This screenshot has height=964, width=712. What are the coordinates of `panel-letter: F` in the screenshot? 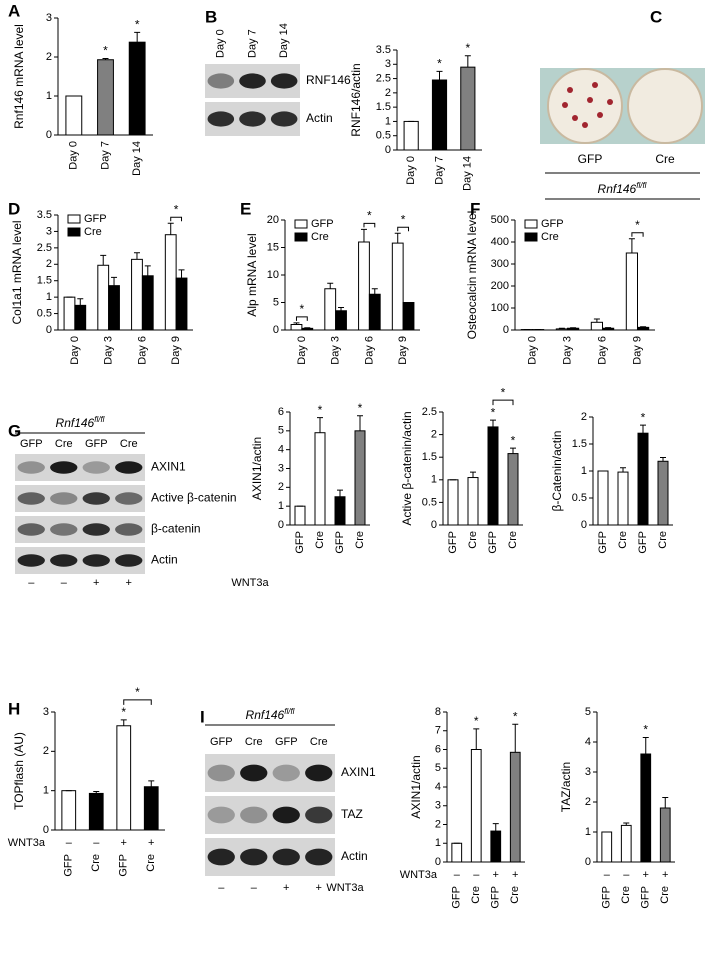 It's located at (475, 208).